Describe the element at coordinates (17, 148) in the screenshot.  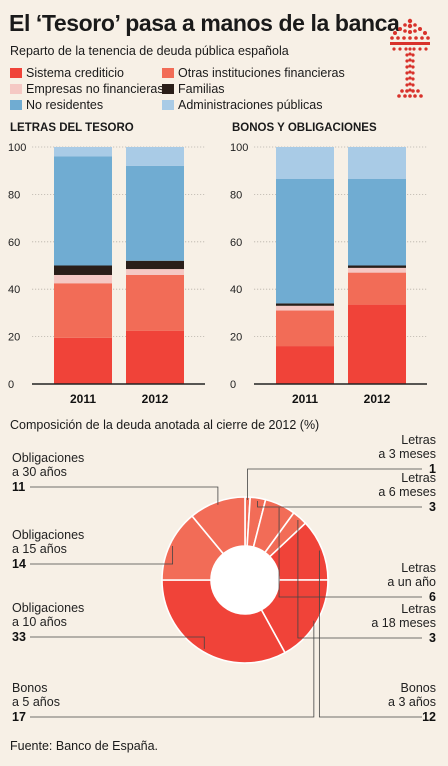
I see `y-tick-label: 100` at that location.